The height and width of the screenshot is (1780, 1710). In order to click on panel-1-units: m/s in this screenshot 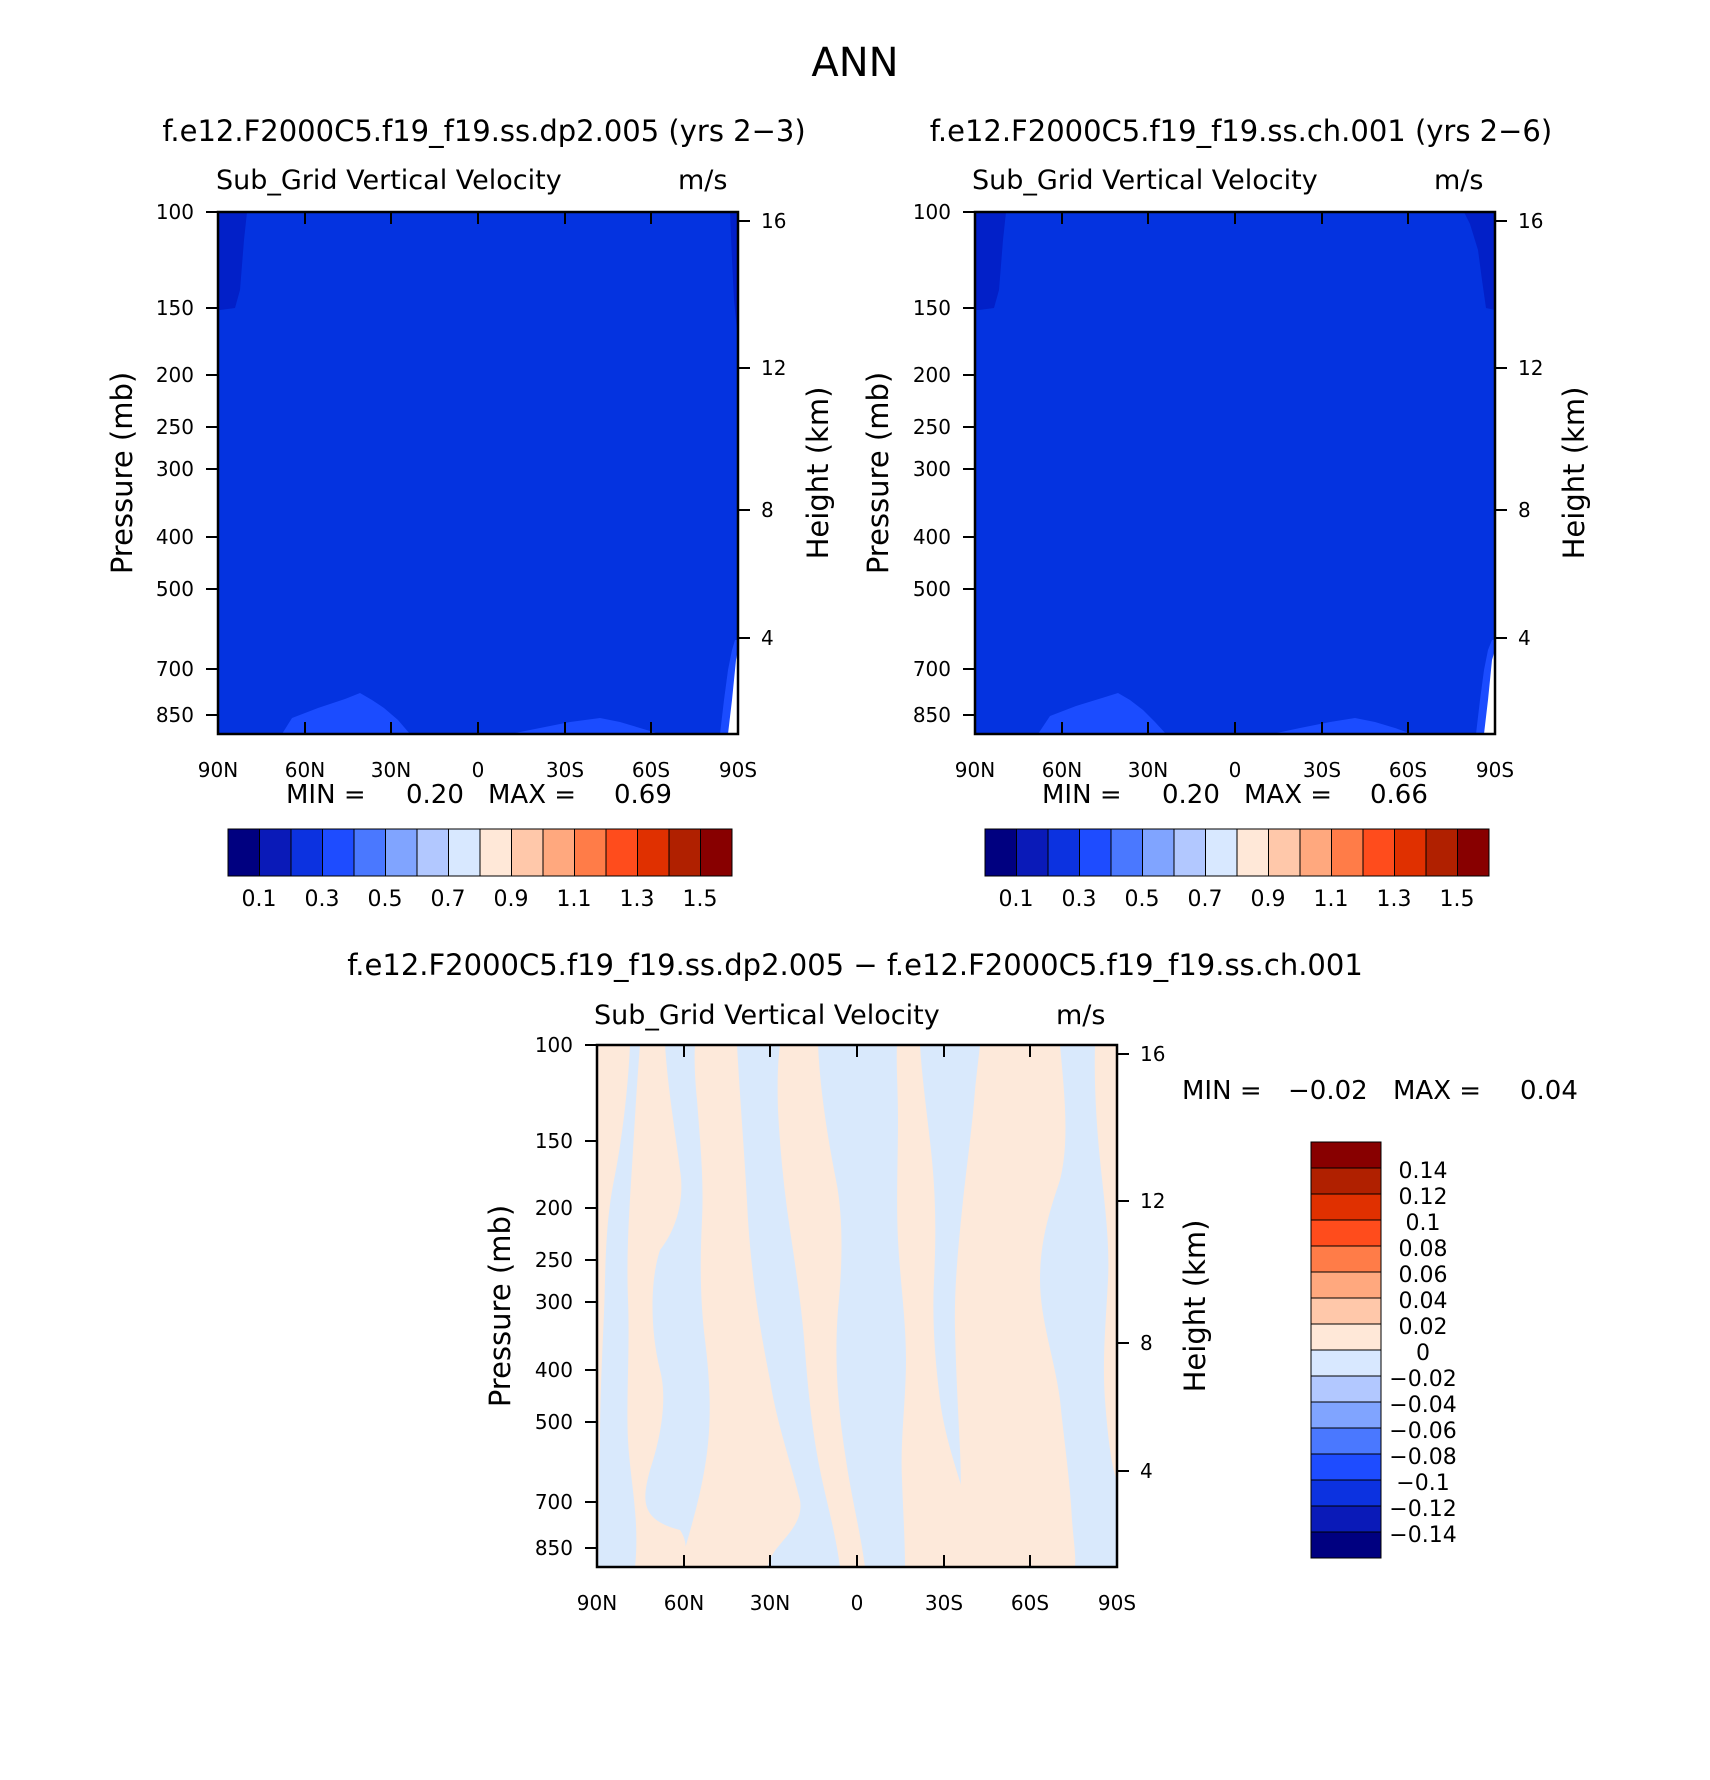, I will do `click(702, 180)`.